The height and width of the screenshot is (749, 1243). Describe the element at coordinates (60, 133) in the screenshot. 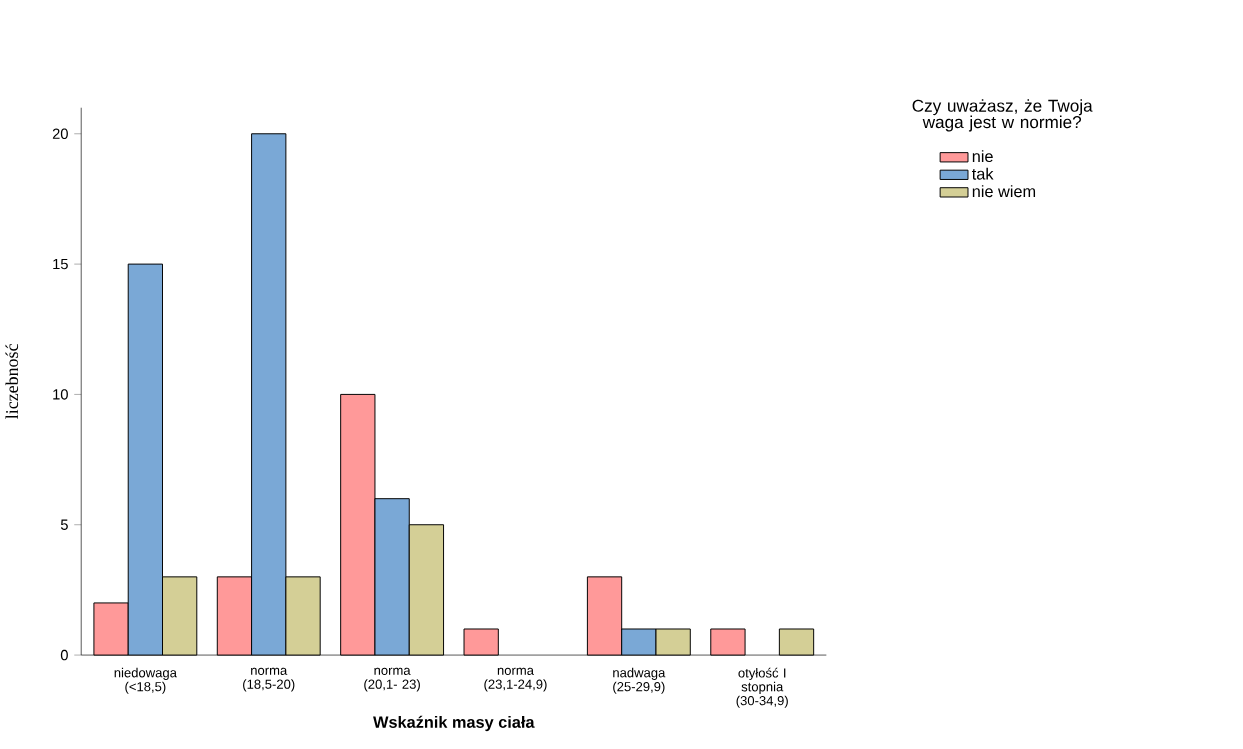

I see `y-tick-label: 20` at that location.